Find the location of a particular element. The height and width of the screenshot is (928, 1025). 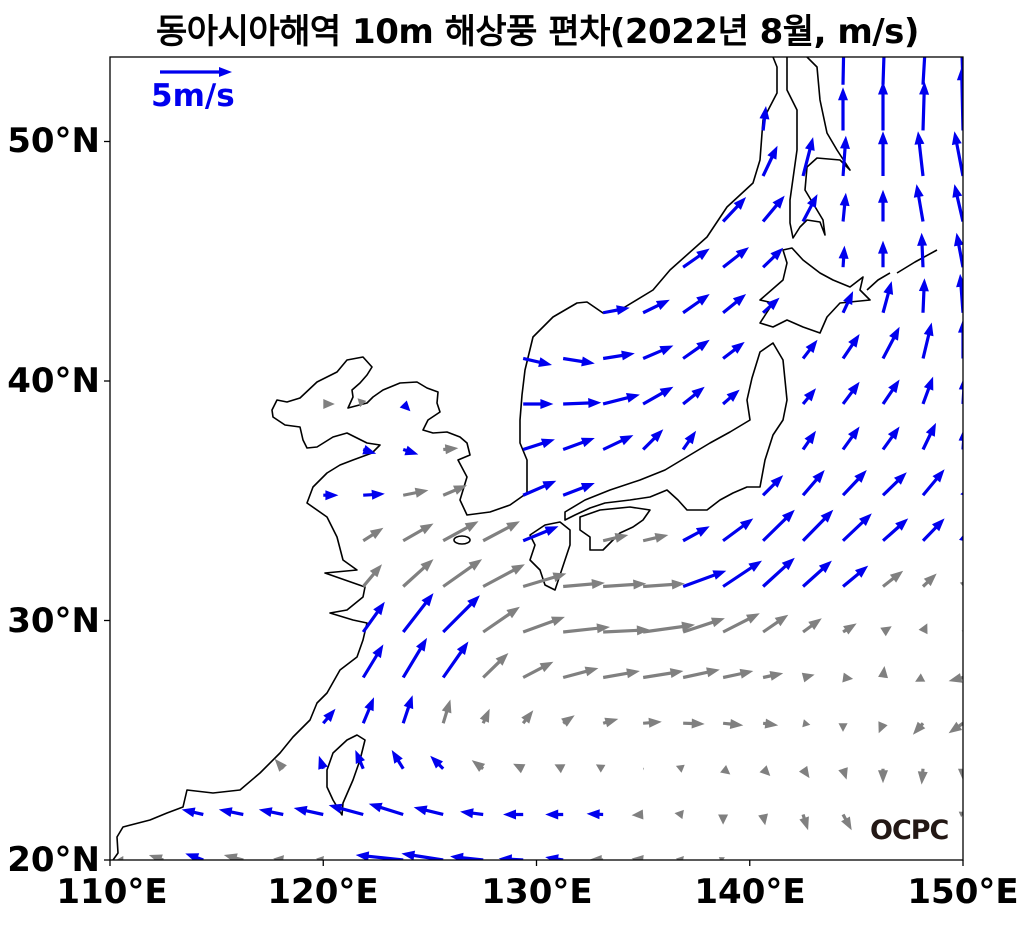

coastline-kyushu is located at coordinates (550, 556).